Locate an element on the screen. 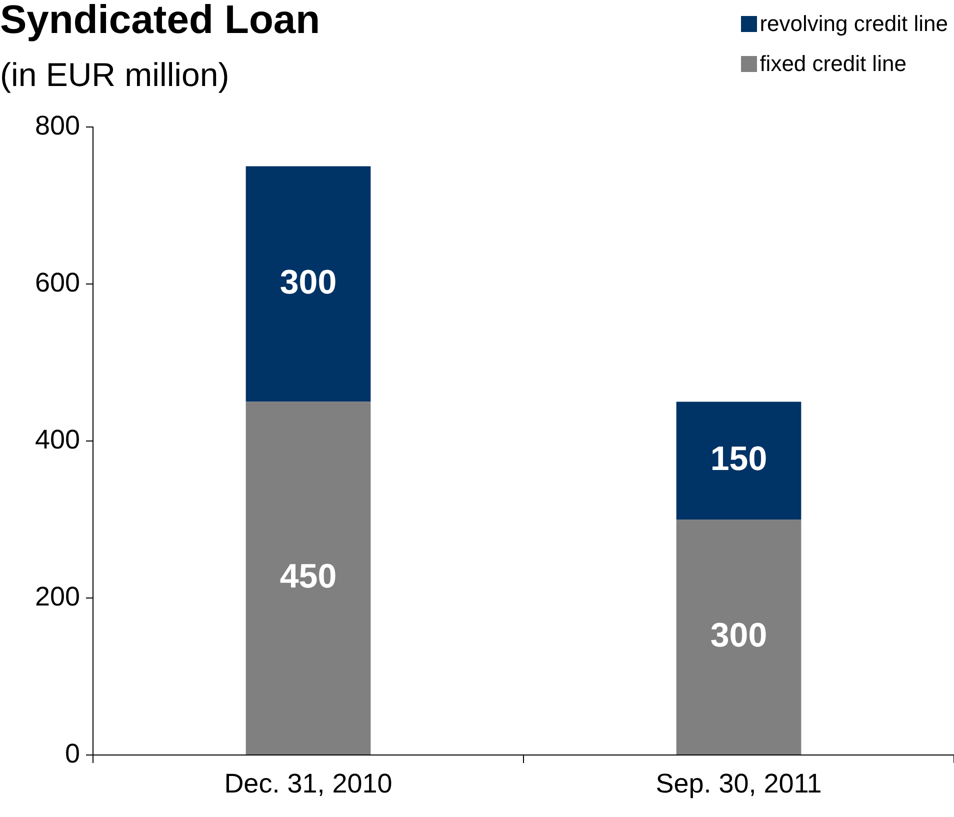  y-tick-label: 0 is located at coordinates (72, 753).